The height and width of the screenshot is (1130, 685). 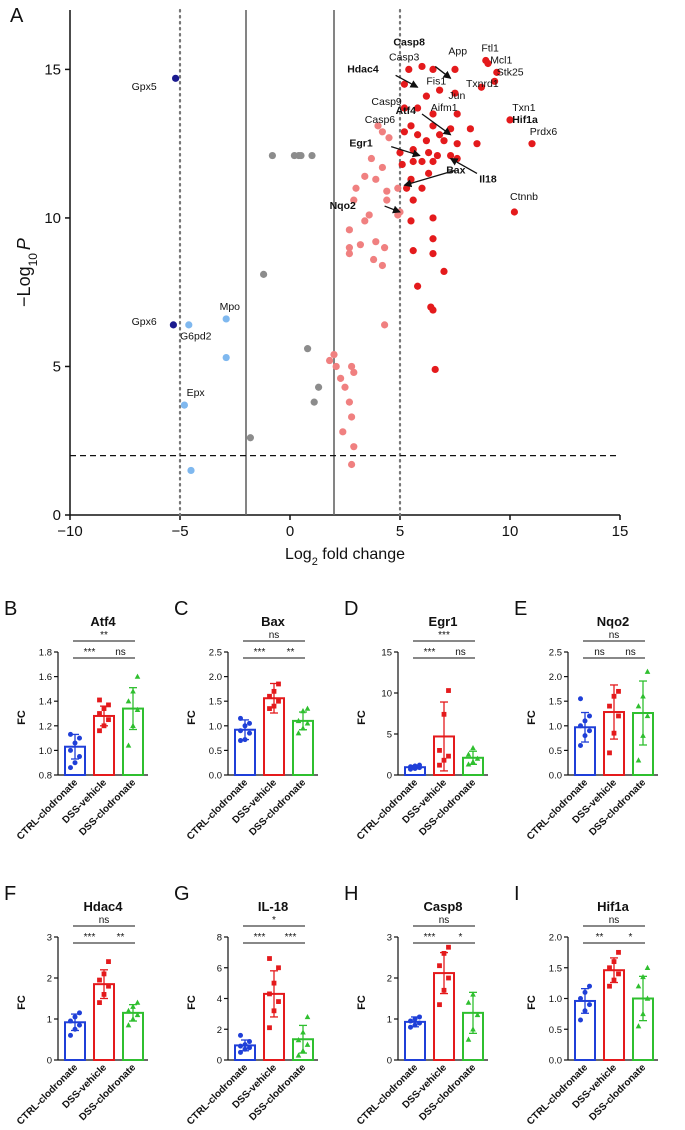 I want to click on x-axis-title-part: Log, so click(x=298, y=554).